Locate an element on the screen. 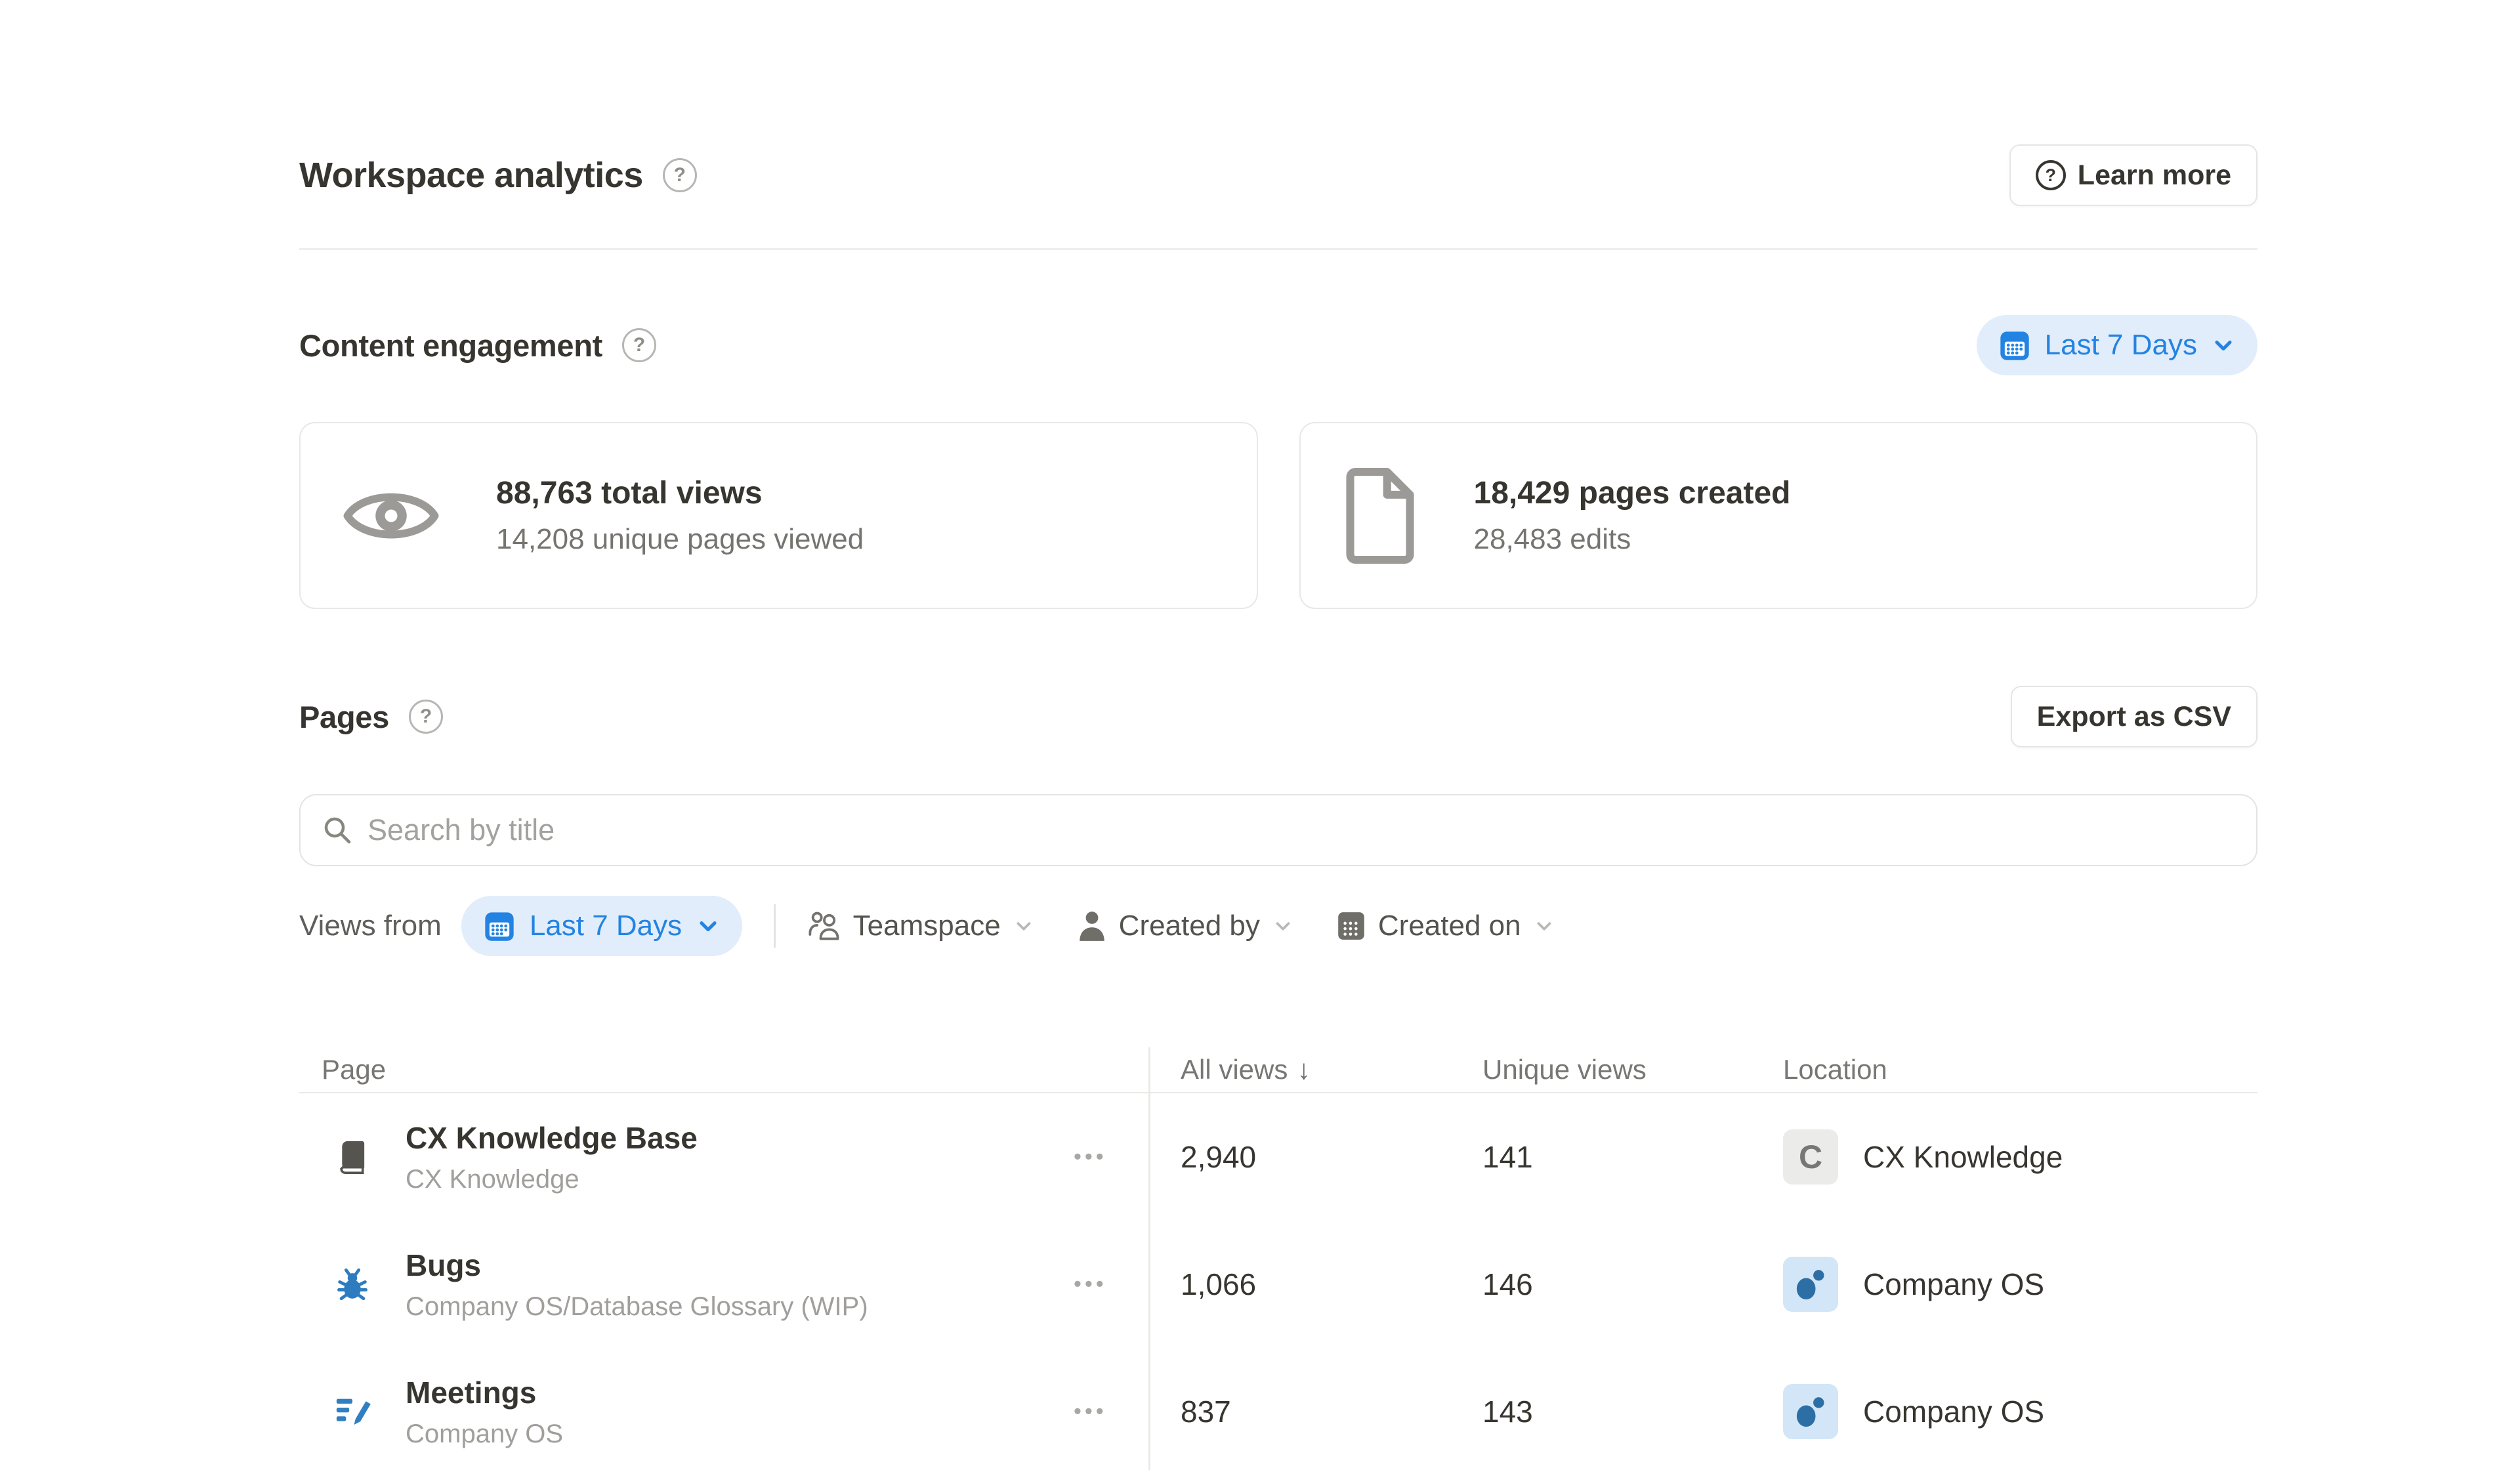 The height and width of the screenshot is (1470, 2520). column-header-page: Page is located at coordinates (354, 1069).